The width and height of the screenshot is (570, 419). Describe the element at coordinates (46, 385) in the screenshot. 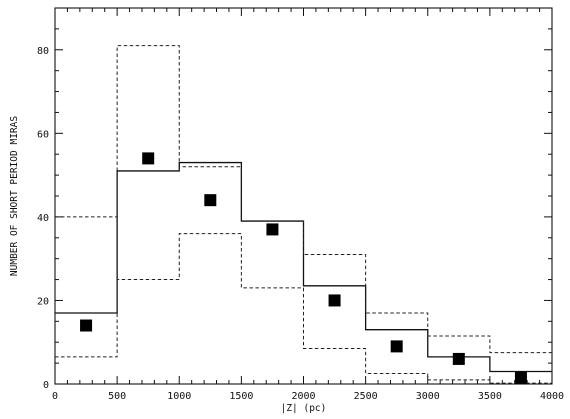

I see `y-tick-label: 0` at that location.